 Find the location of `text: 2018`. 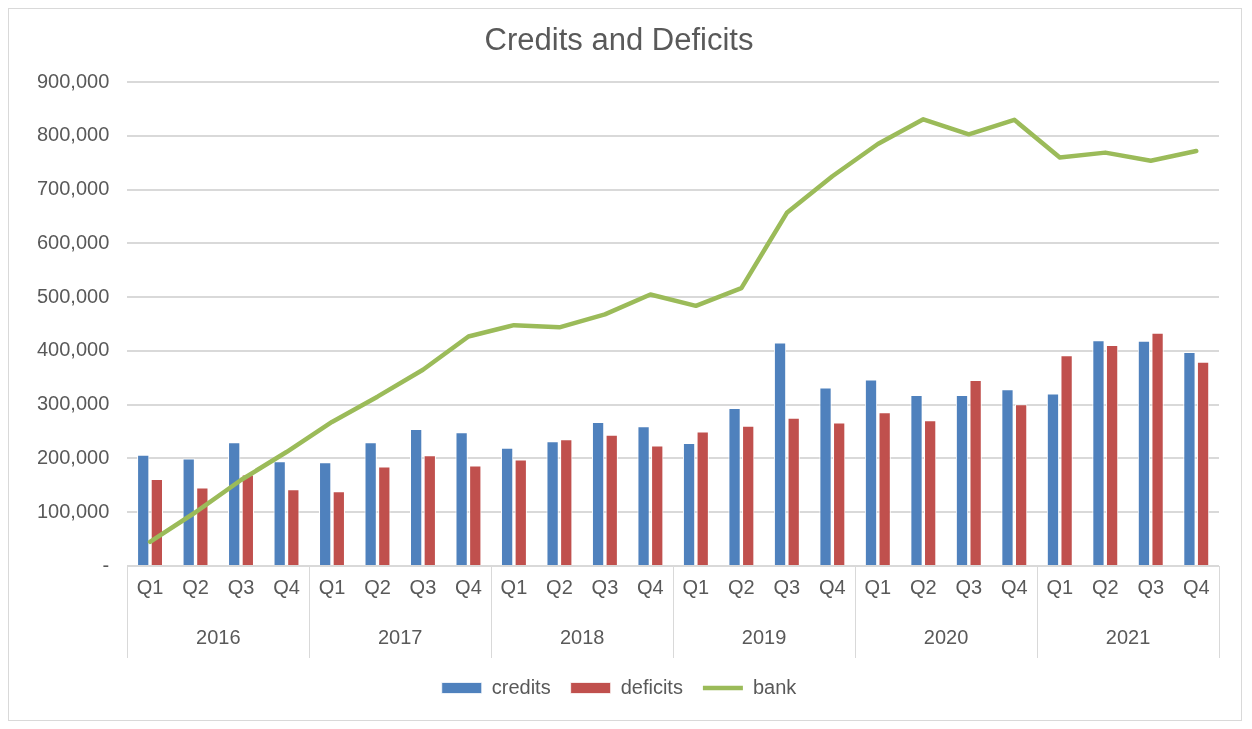

text: 2018 is located at coordinates (582, 636).